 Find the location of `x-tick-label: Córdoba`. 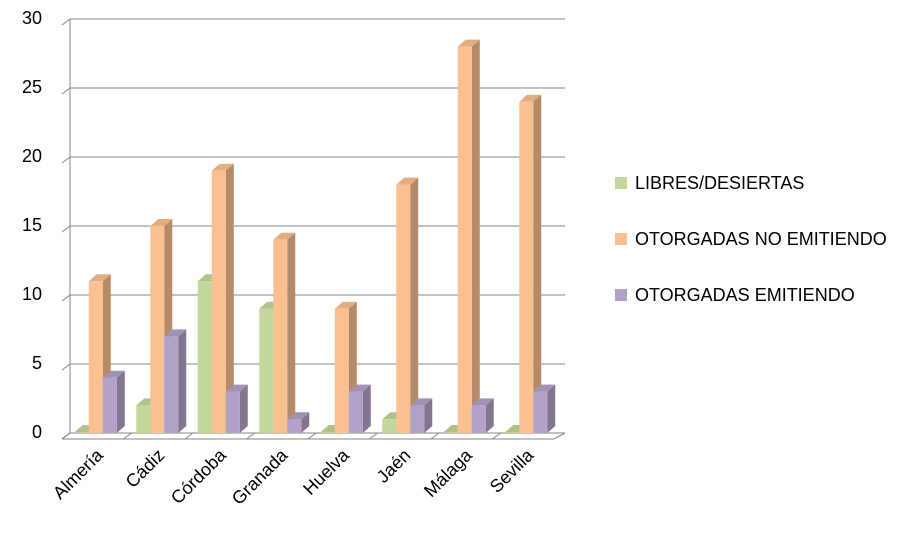

x-tick-label: Córdoba is located at coordinates (199, 476).